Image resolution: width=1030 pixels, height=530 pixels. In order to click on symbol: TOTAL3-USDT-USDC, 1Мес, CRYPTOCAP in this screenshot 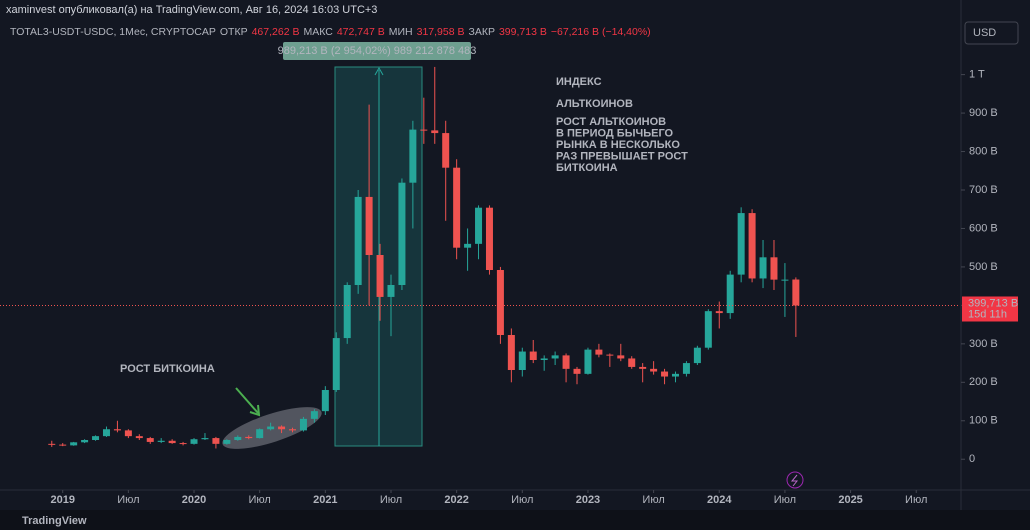, I will do `click(113, 32)`.